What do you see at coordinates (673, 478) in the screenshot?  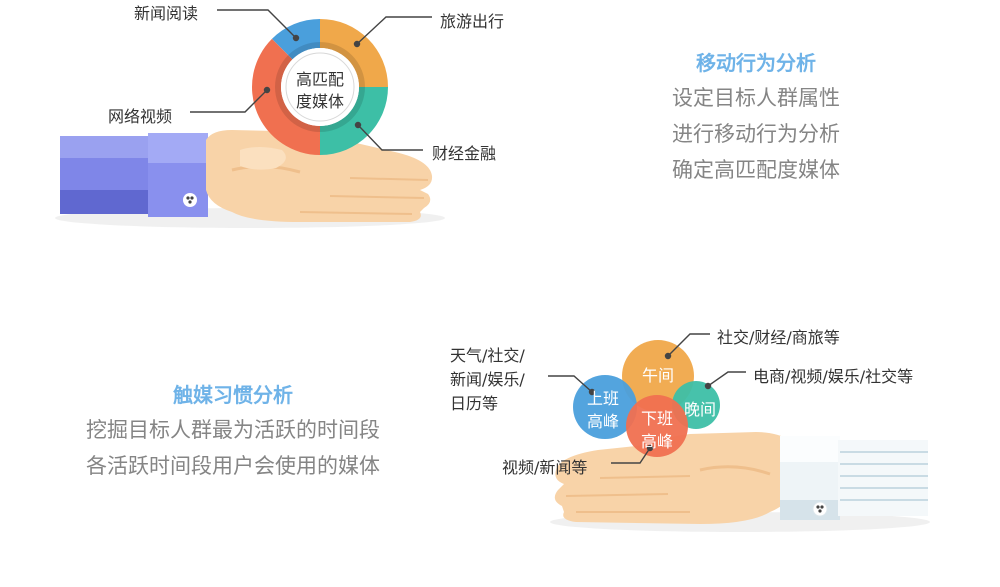 I see `palm-right-shape` at bounding box center [673, 478].